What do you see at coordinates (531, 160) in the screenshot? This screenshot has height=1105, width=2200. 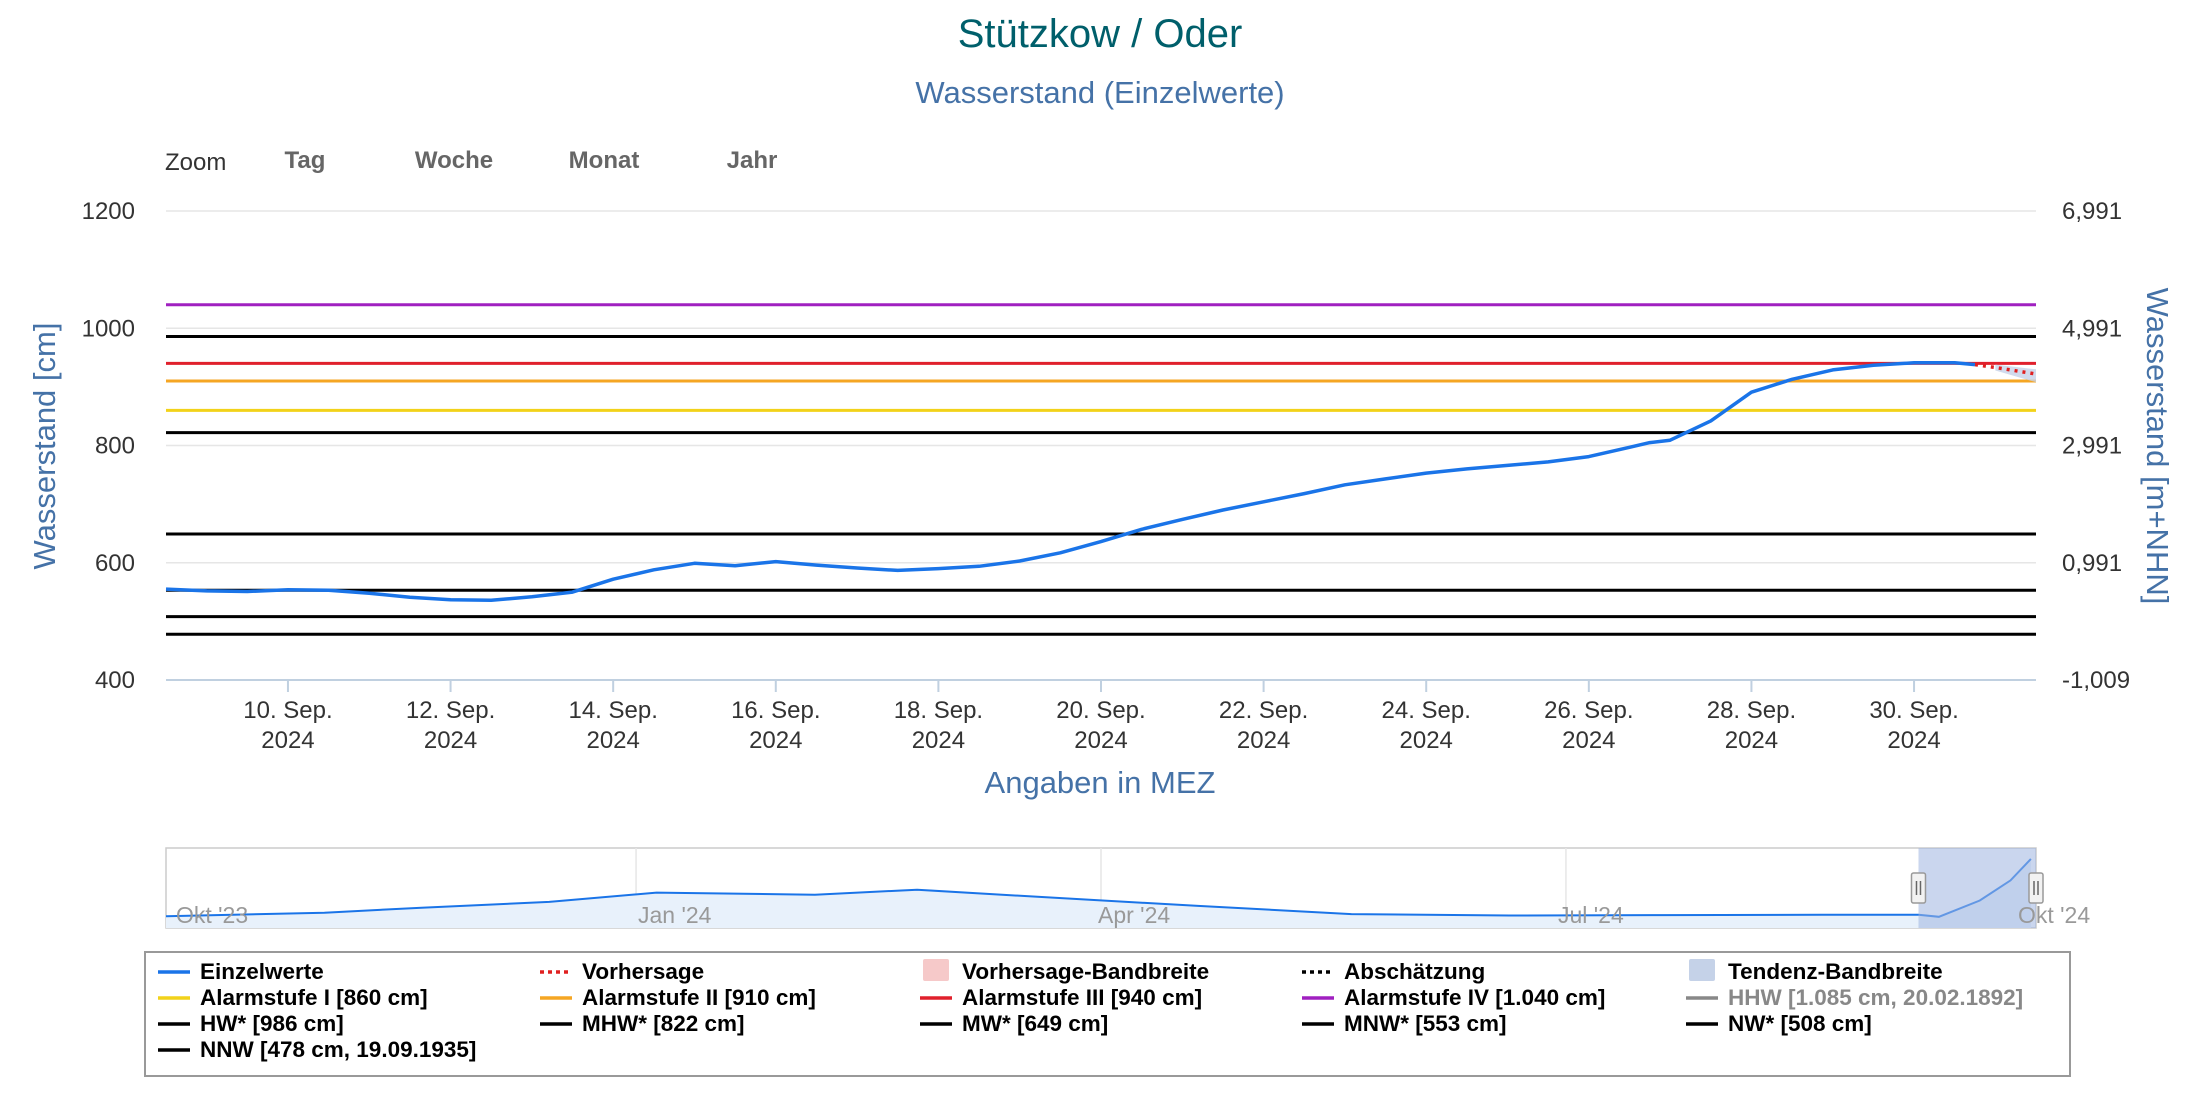 I see `zoom-buttons: Tag Woche Monat Jahr` at bounding box center [531, 160].